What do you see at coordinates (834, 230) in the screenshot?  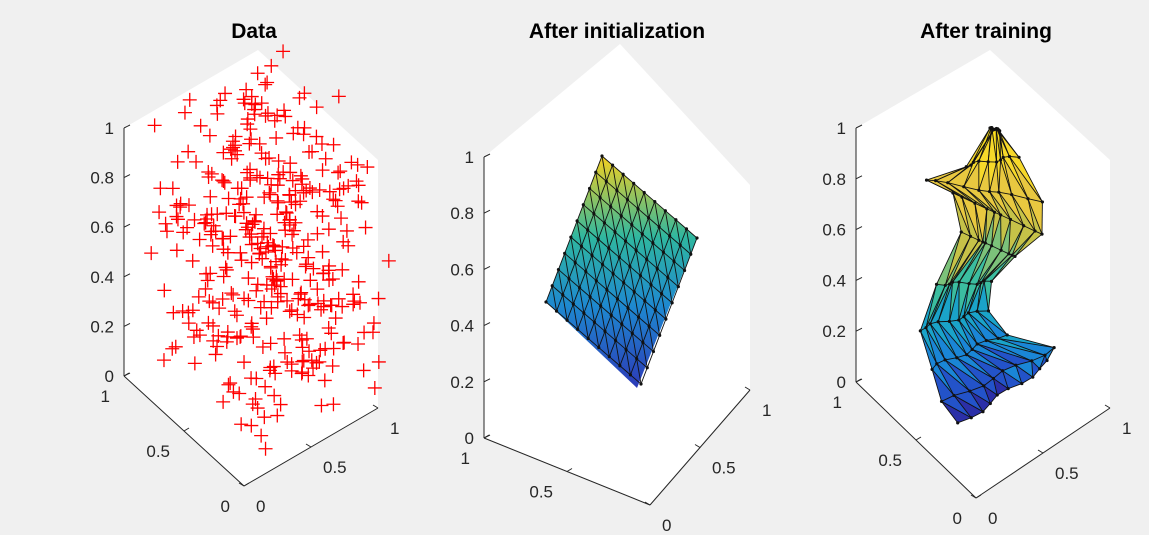 I see `z-tick-label: 0.6` at bounding box center [834, 230].